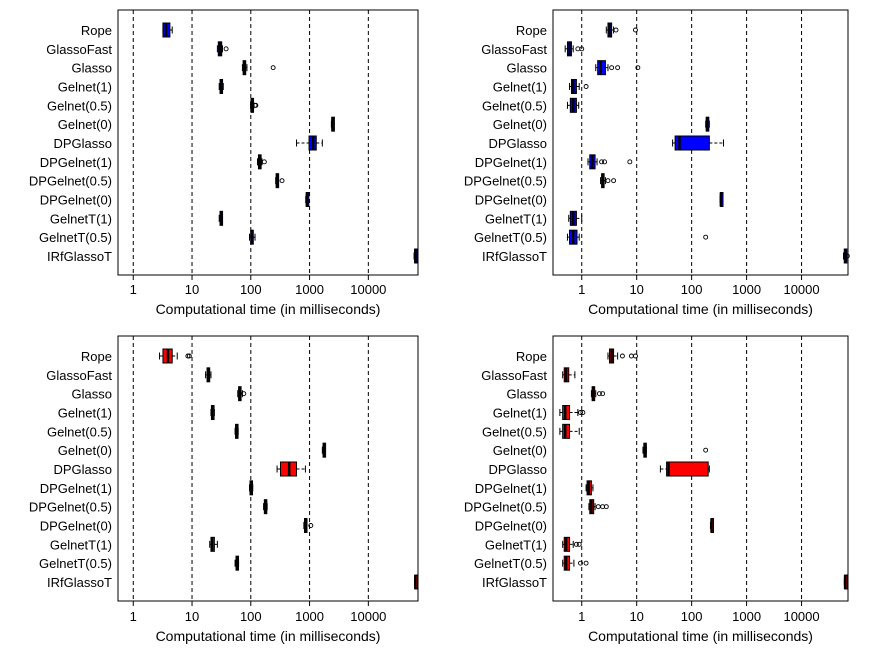 This screenshot has width=872, height=654. I want to click on box-glassofast, so click(574, 49).